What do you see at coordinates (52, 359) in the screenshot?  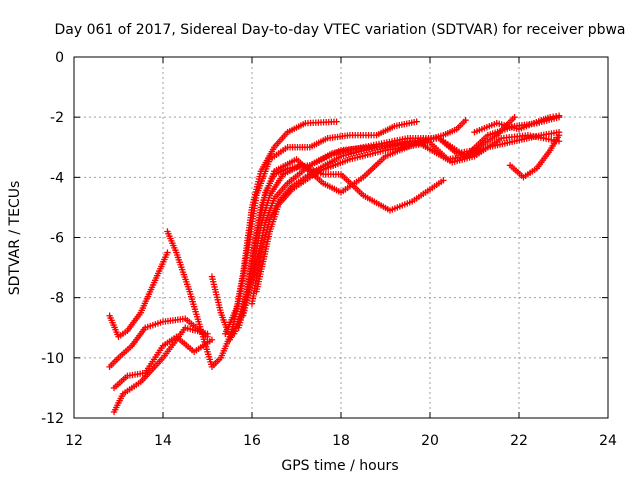 I see `y-tick-label: -10` at bounding box center [52, 359].